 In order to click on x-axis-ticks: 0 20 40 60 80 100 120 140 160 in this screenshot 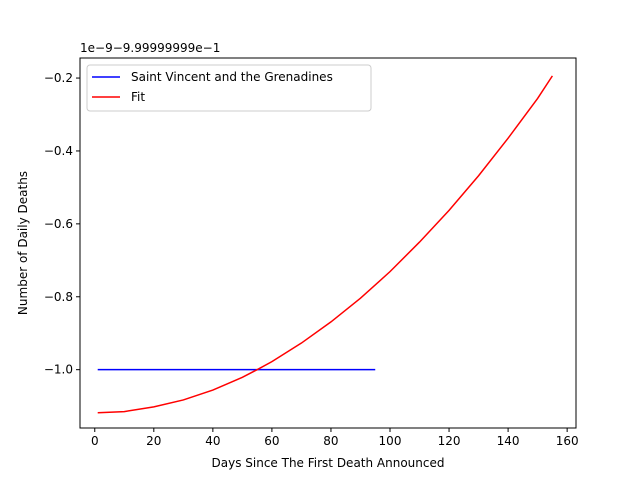, I will do `click(335, 438)`.